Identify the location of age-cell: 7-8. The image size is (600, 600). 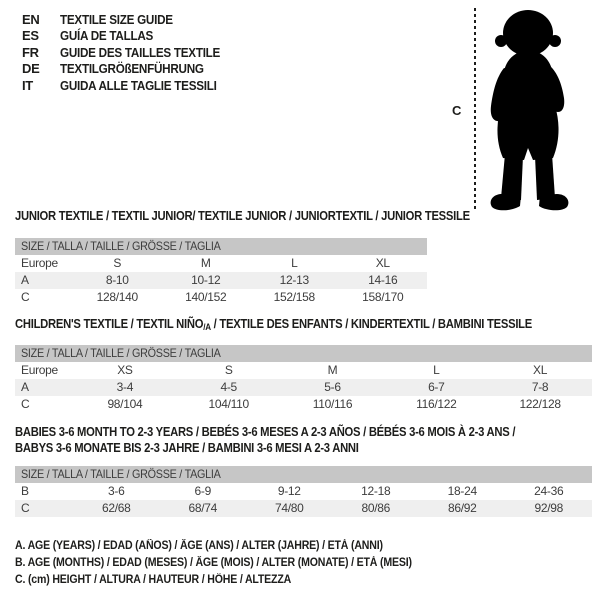
(540, 387).